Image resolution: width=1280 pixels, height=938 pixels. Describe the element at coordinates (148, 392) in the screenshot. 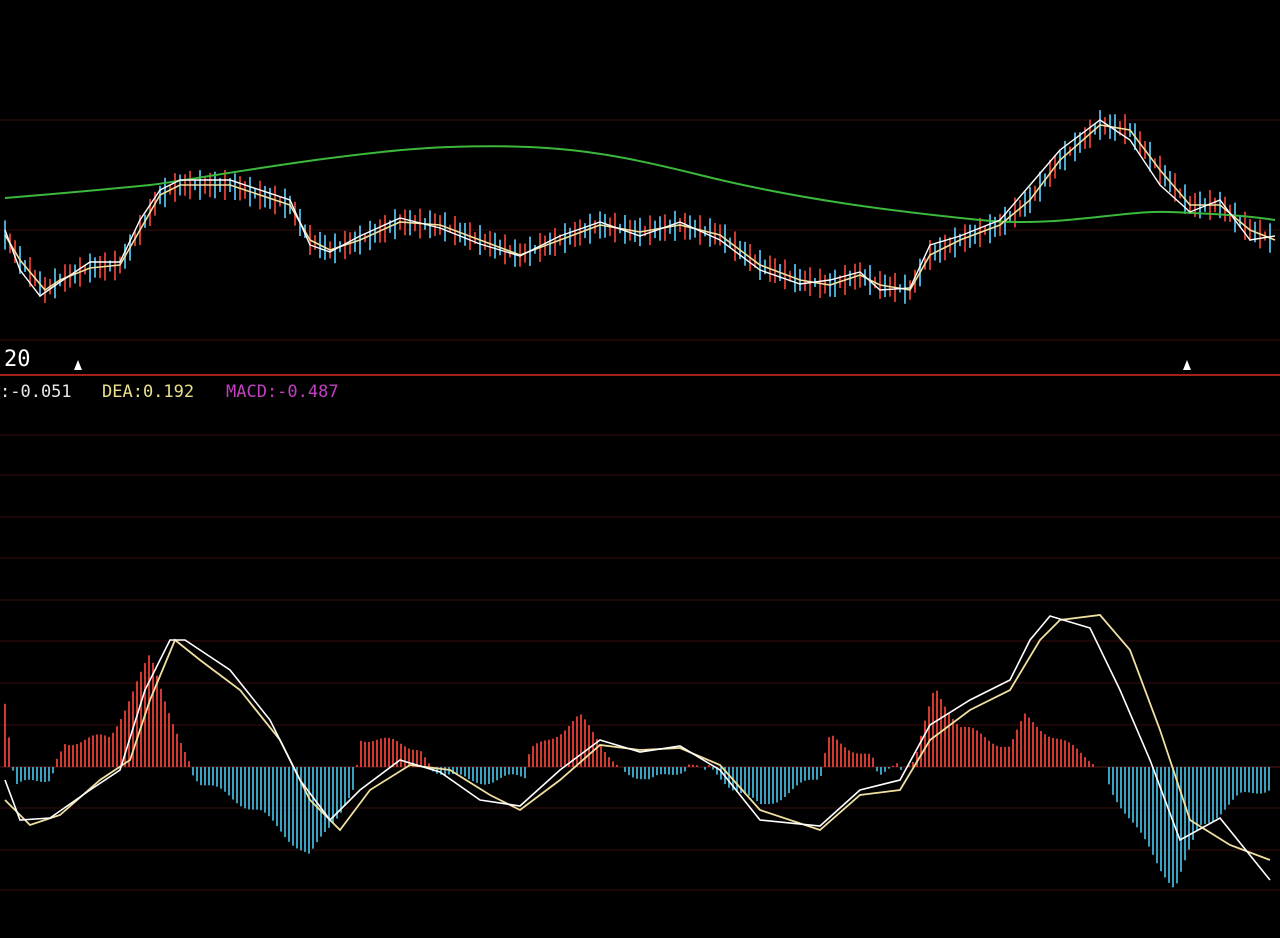

I see `dea-label: DEA:0.192` at that location.